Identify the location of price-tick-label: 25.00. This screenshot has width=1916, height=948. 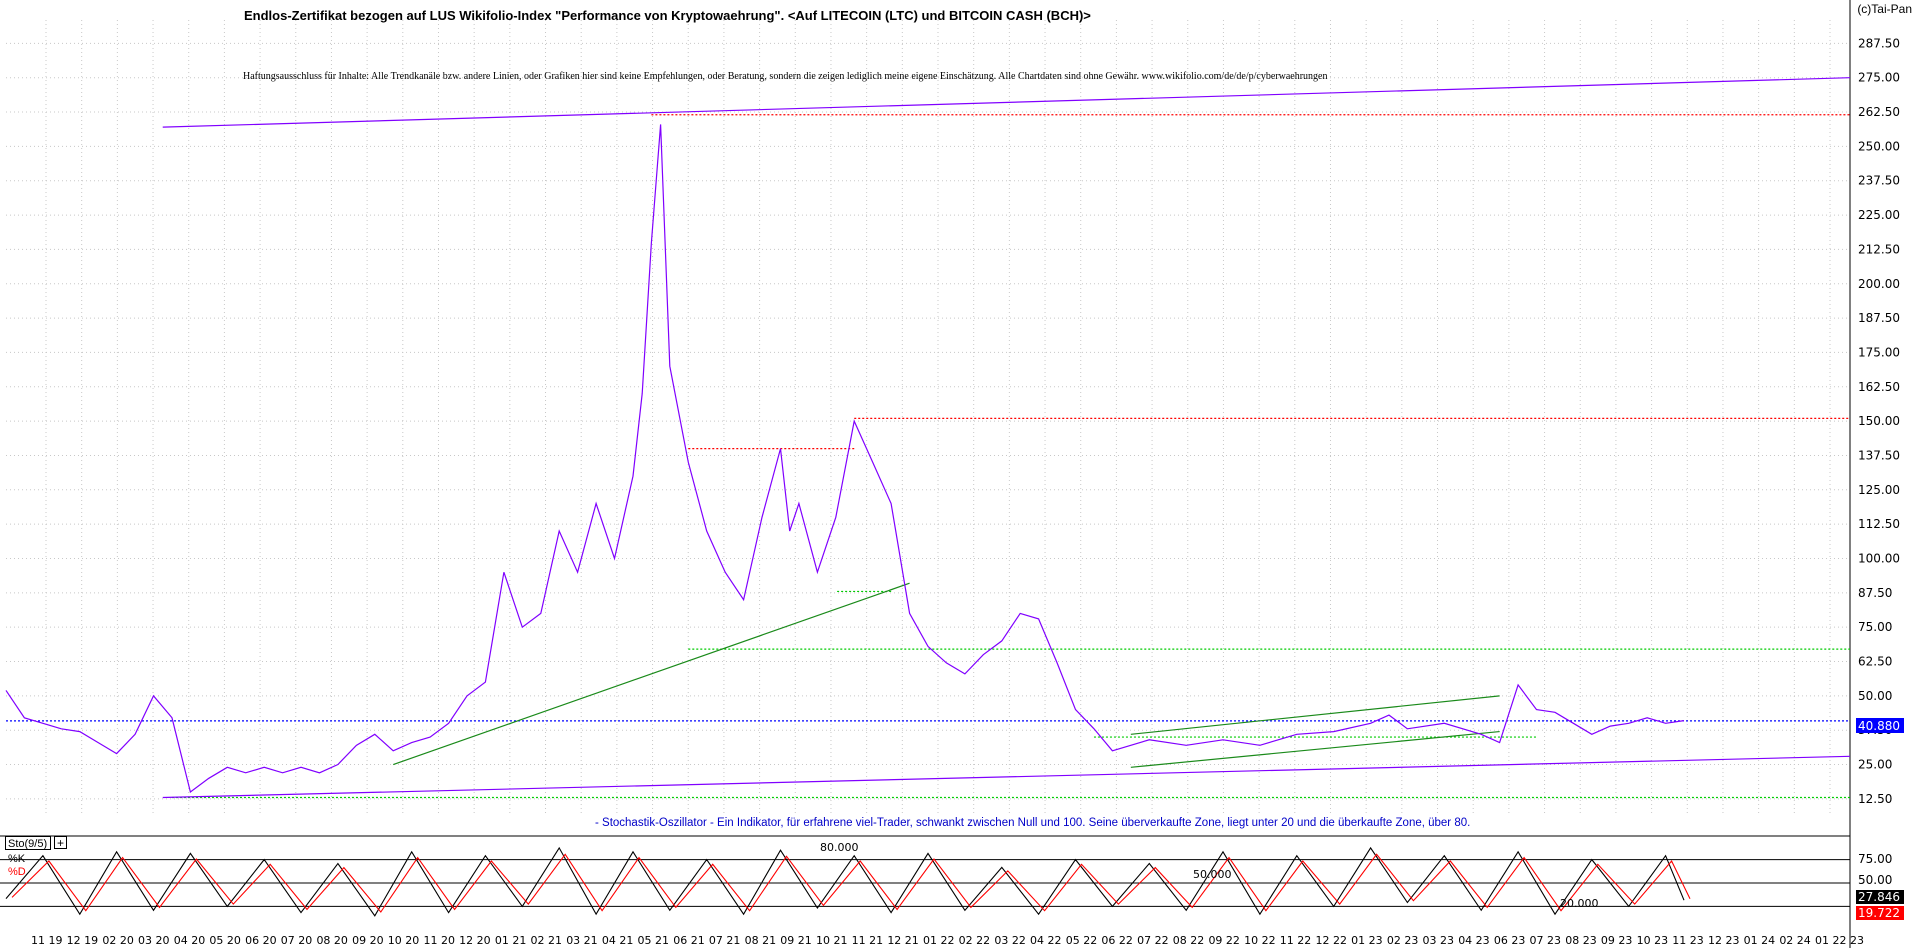
(1875, 765).